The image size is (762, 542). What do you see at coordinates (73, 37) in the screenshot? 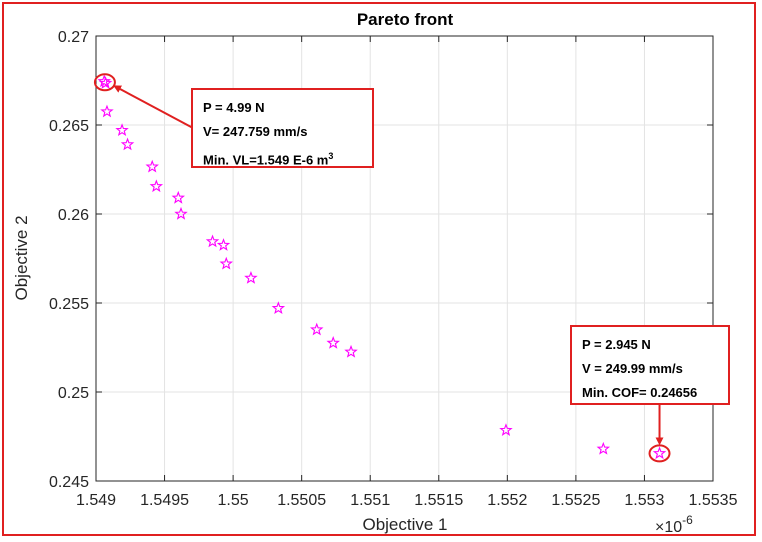
I see `y-tick-label: 0.27` at bounding box center [73, 37].